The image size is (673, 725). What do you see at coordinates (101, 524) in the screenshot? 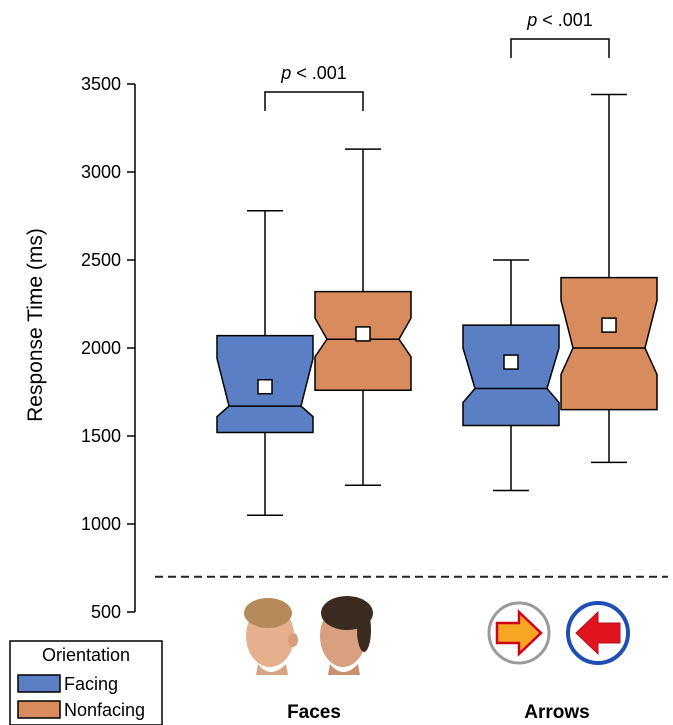
I see `y-tick-label: 1000` at bounding box center [101, 524].